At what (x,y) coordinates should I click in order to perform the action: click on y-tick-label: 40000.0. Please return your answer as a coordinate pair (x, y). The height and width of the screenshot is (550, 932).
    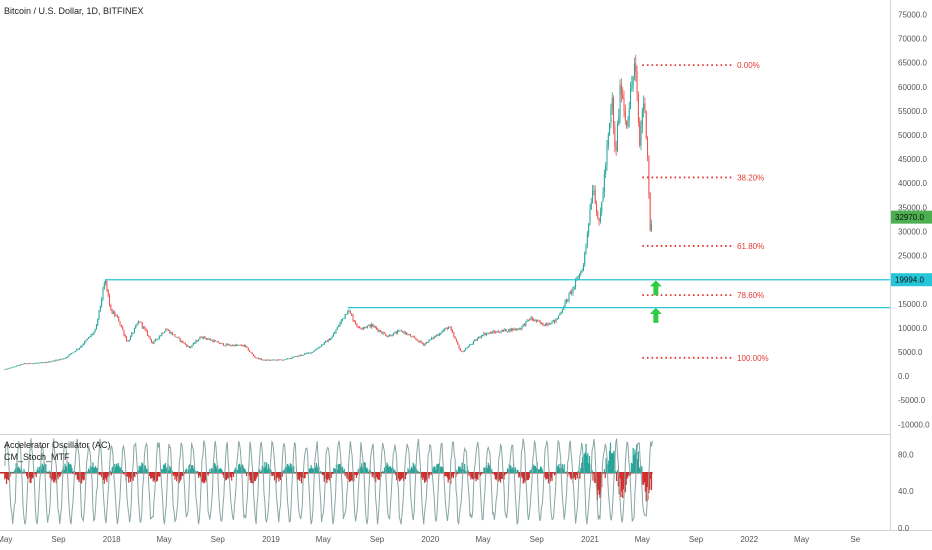
    Looking at the image, I should click on (912, 183).